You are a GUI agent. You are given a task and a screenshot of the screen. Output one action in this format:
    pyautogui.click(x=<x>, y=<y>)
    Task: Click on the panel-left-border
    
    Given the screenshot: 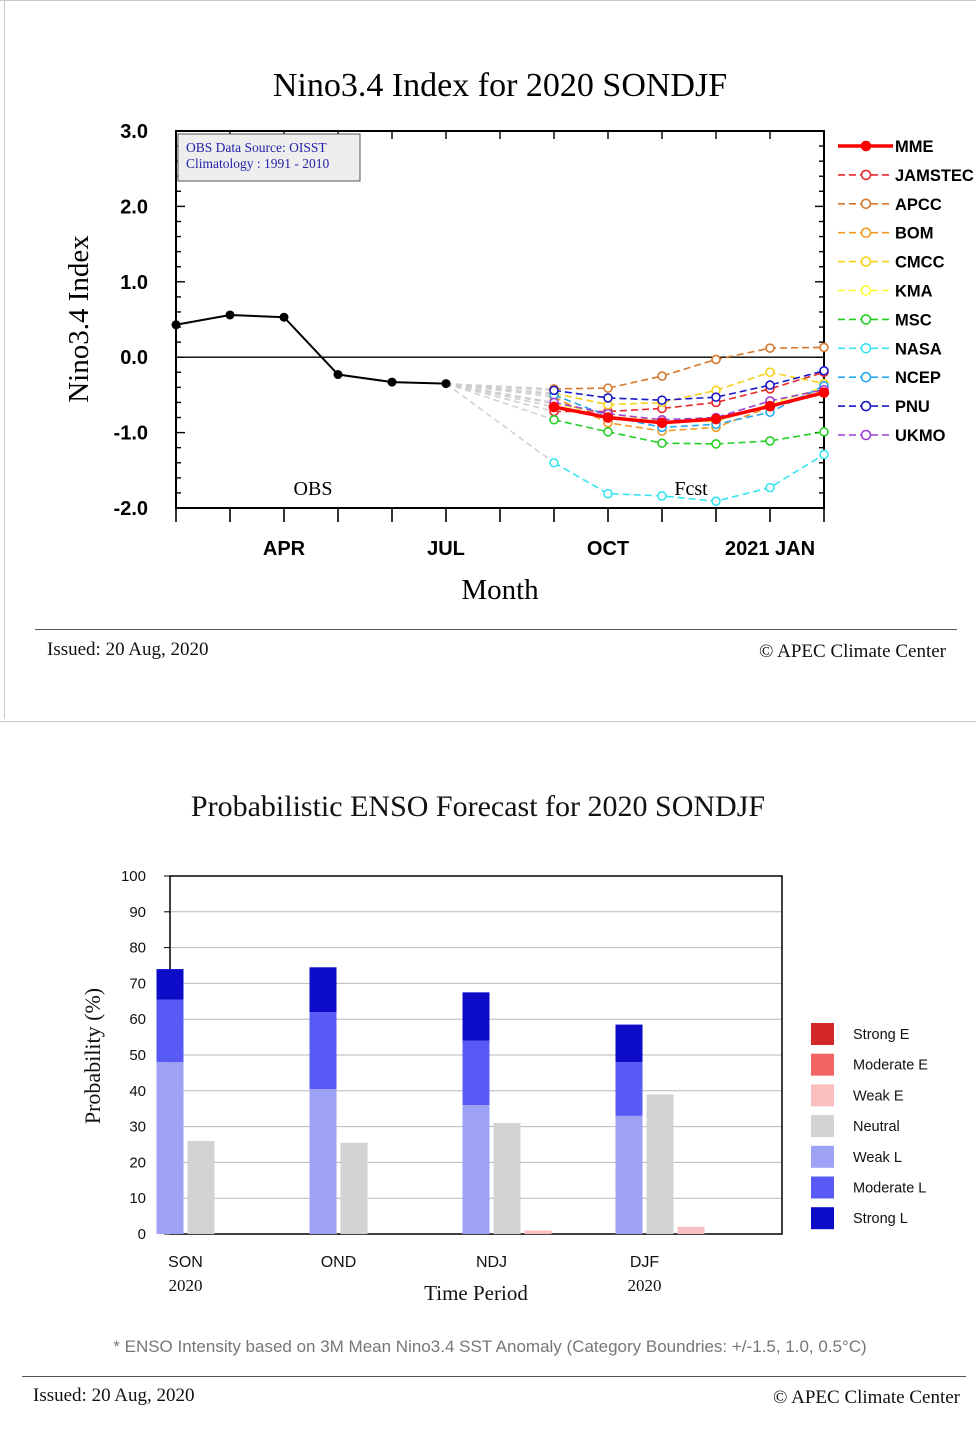 What is the action you would take?
    pyautogui.click(x=4, y=360)
    